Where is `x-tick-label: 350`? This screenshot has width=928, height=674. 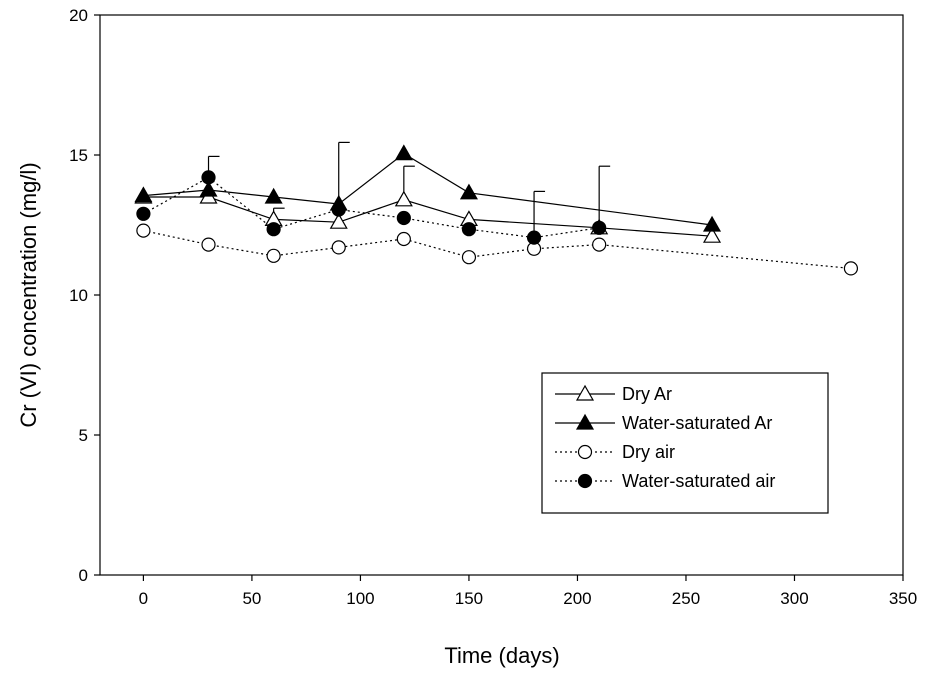 x-tick-label: 350 is located at coordinates (903, 598).